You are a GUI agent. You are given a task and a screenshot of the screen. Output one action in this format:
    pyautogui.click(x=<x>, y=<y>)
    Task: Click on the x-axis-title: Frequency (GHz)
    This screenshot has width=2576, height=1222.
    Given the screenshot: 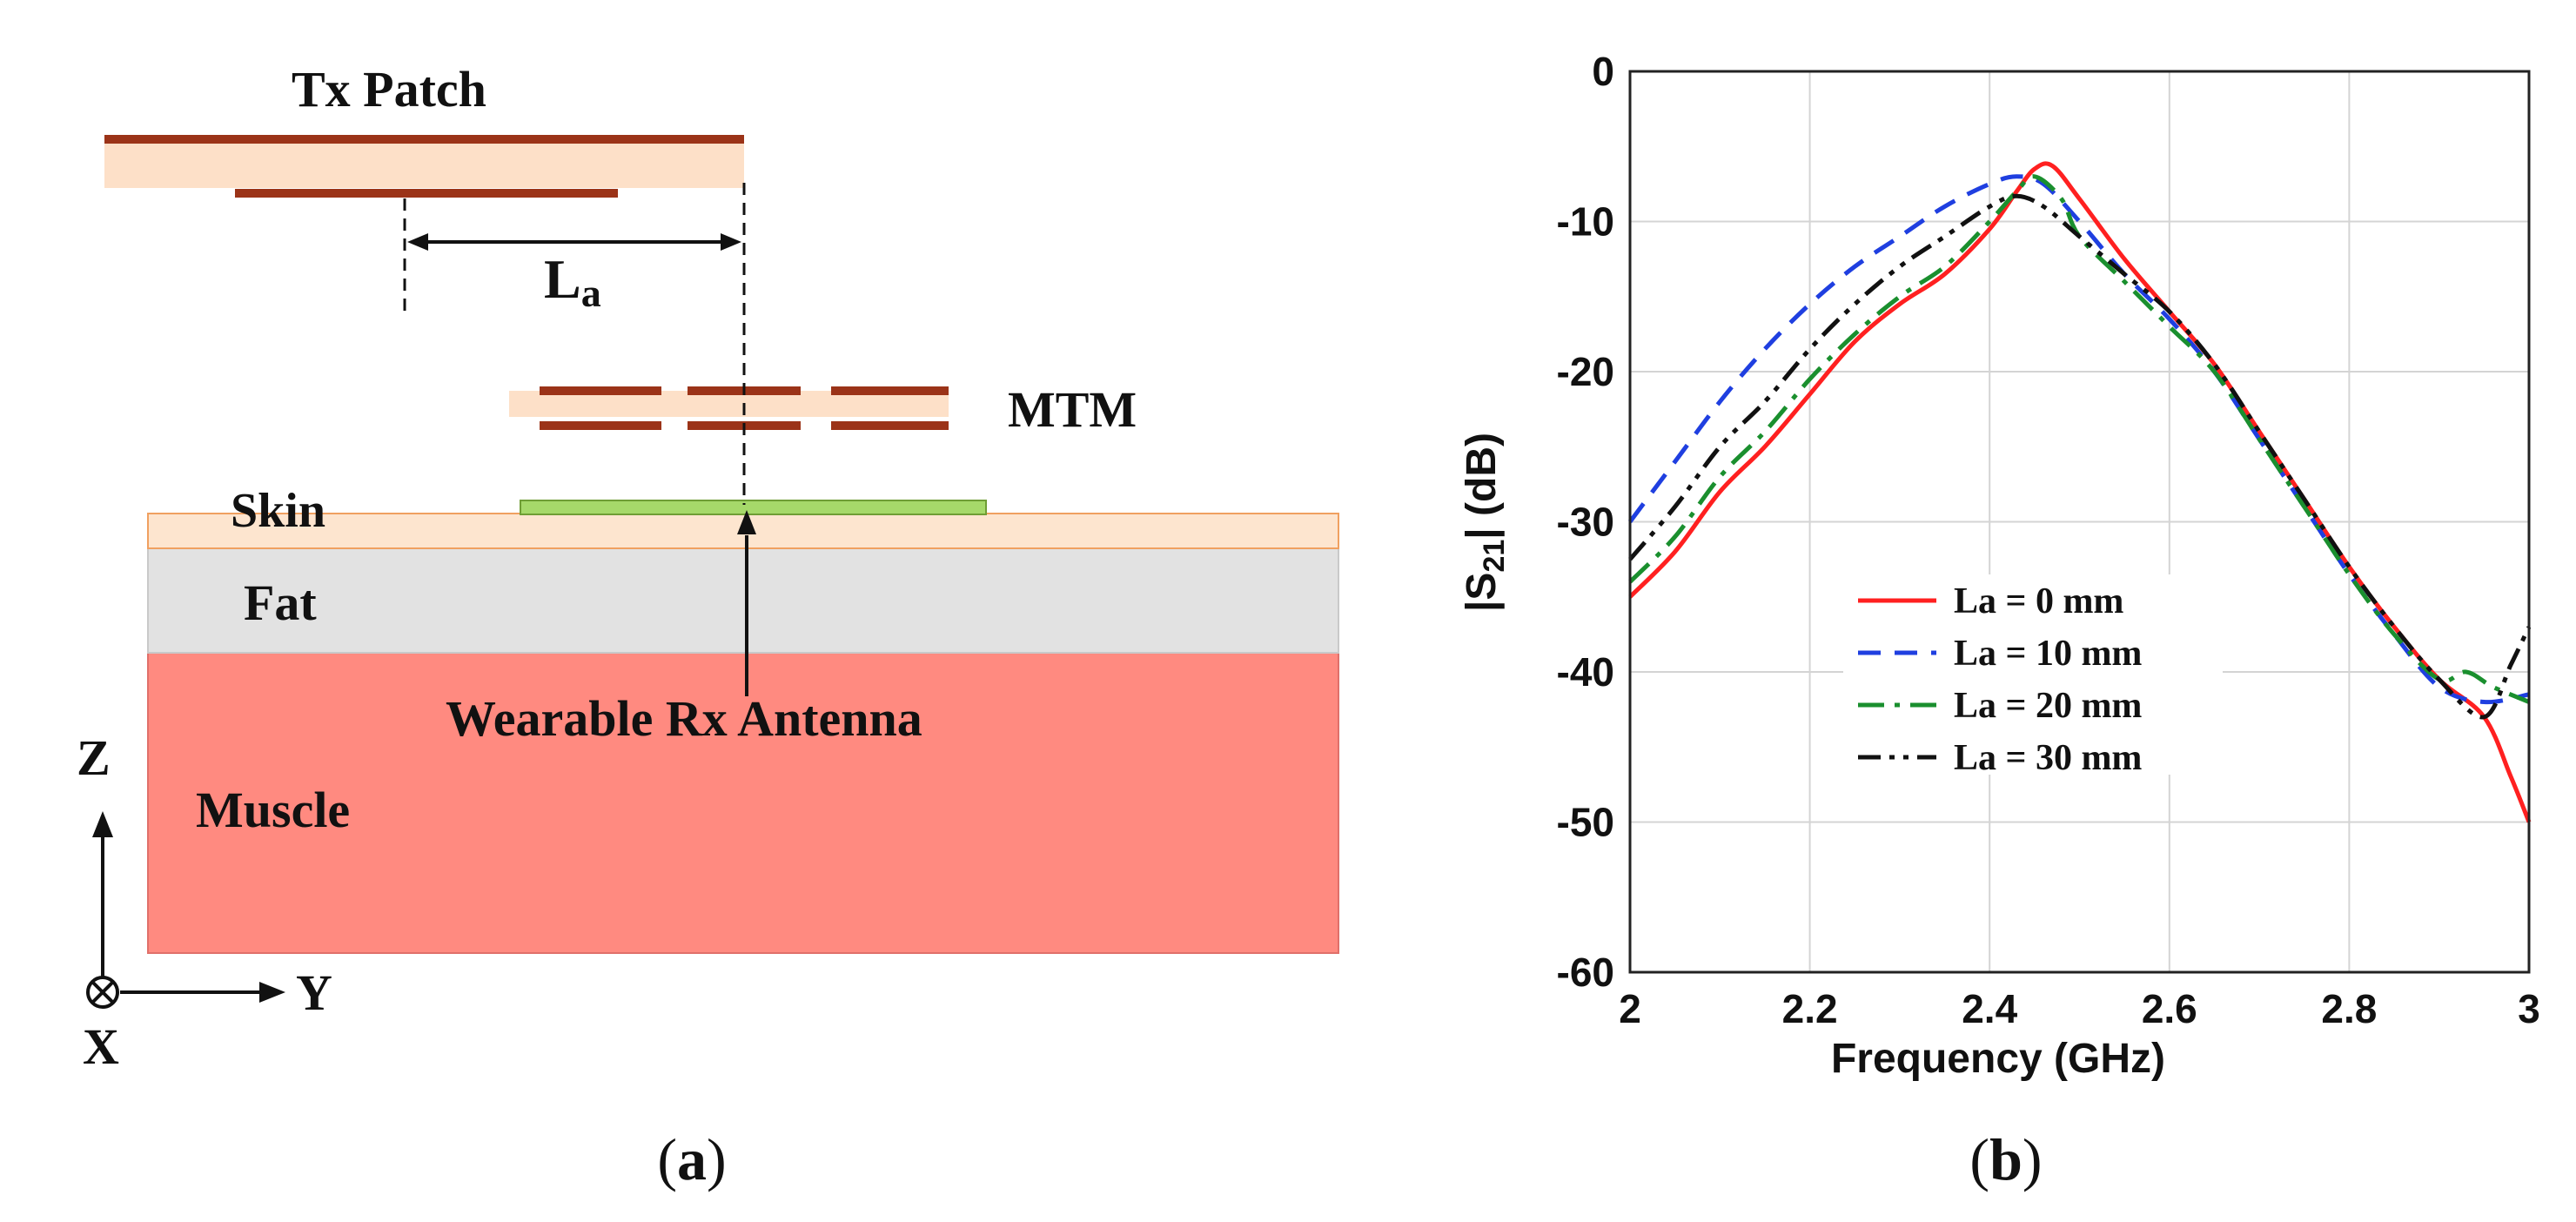 What is the action you would take?
    pyautogui.click(x=1998, y=1059)
    